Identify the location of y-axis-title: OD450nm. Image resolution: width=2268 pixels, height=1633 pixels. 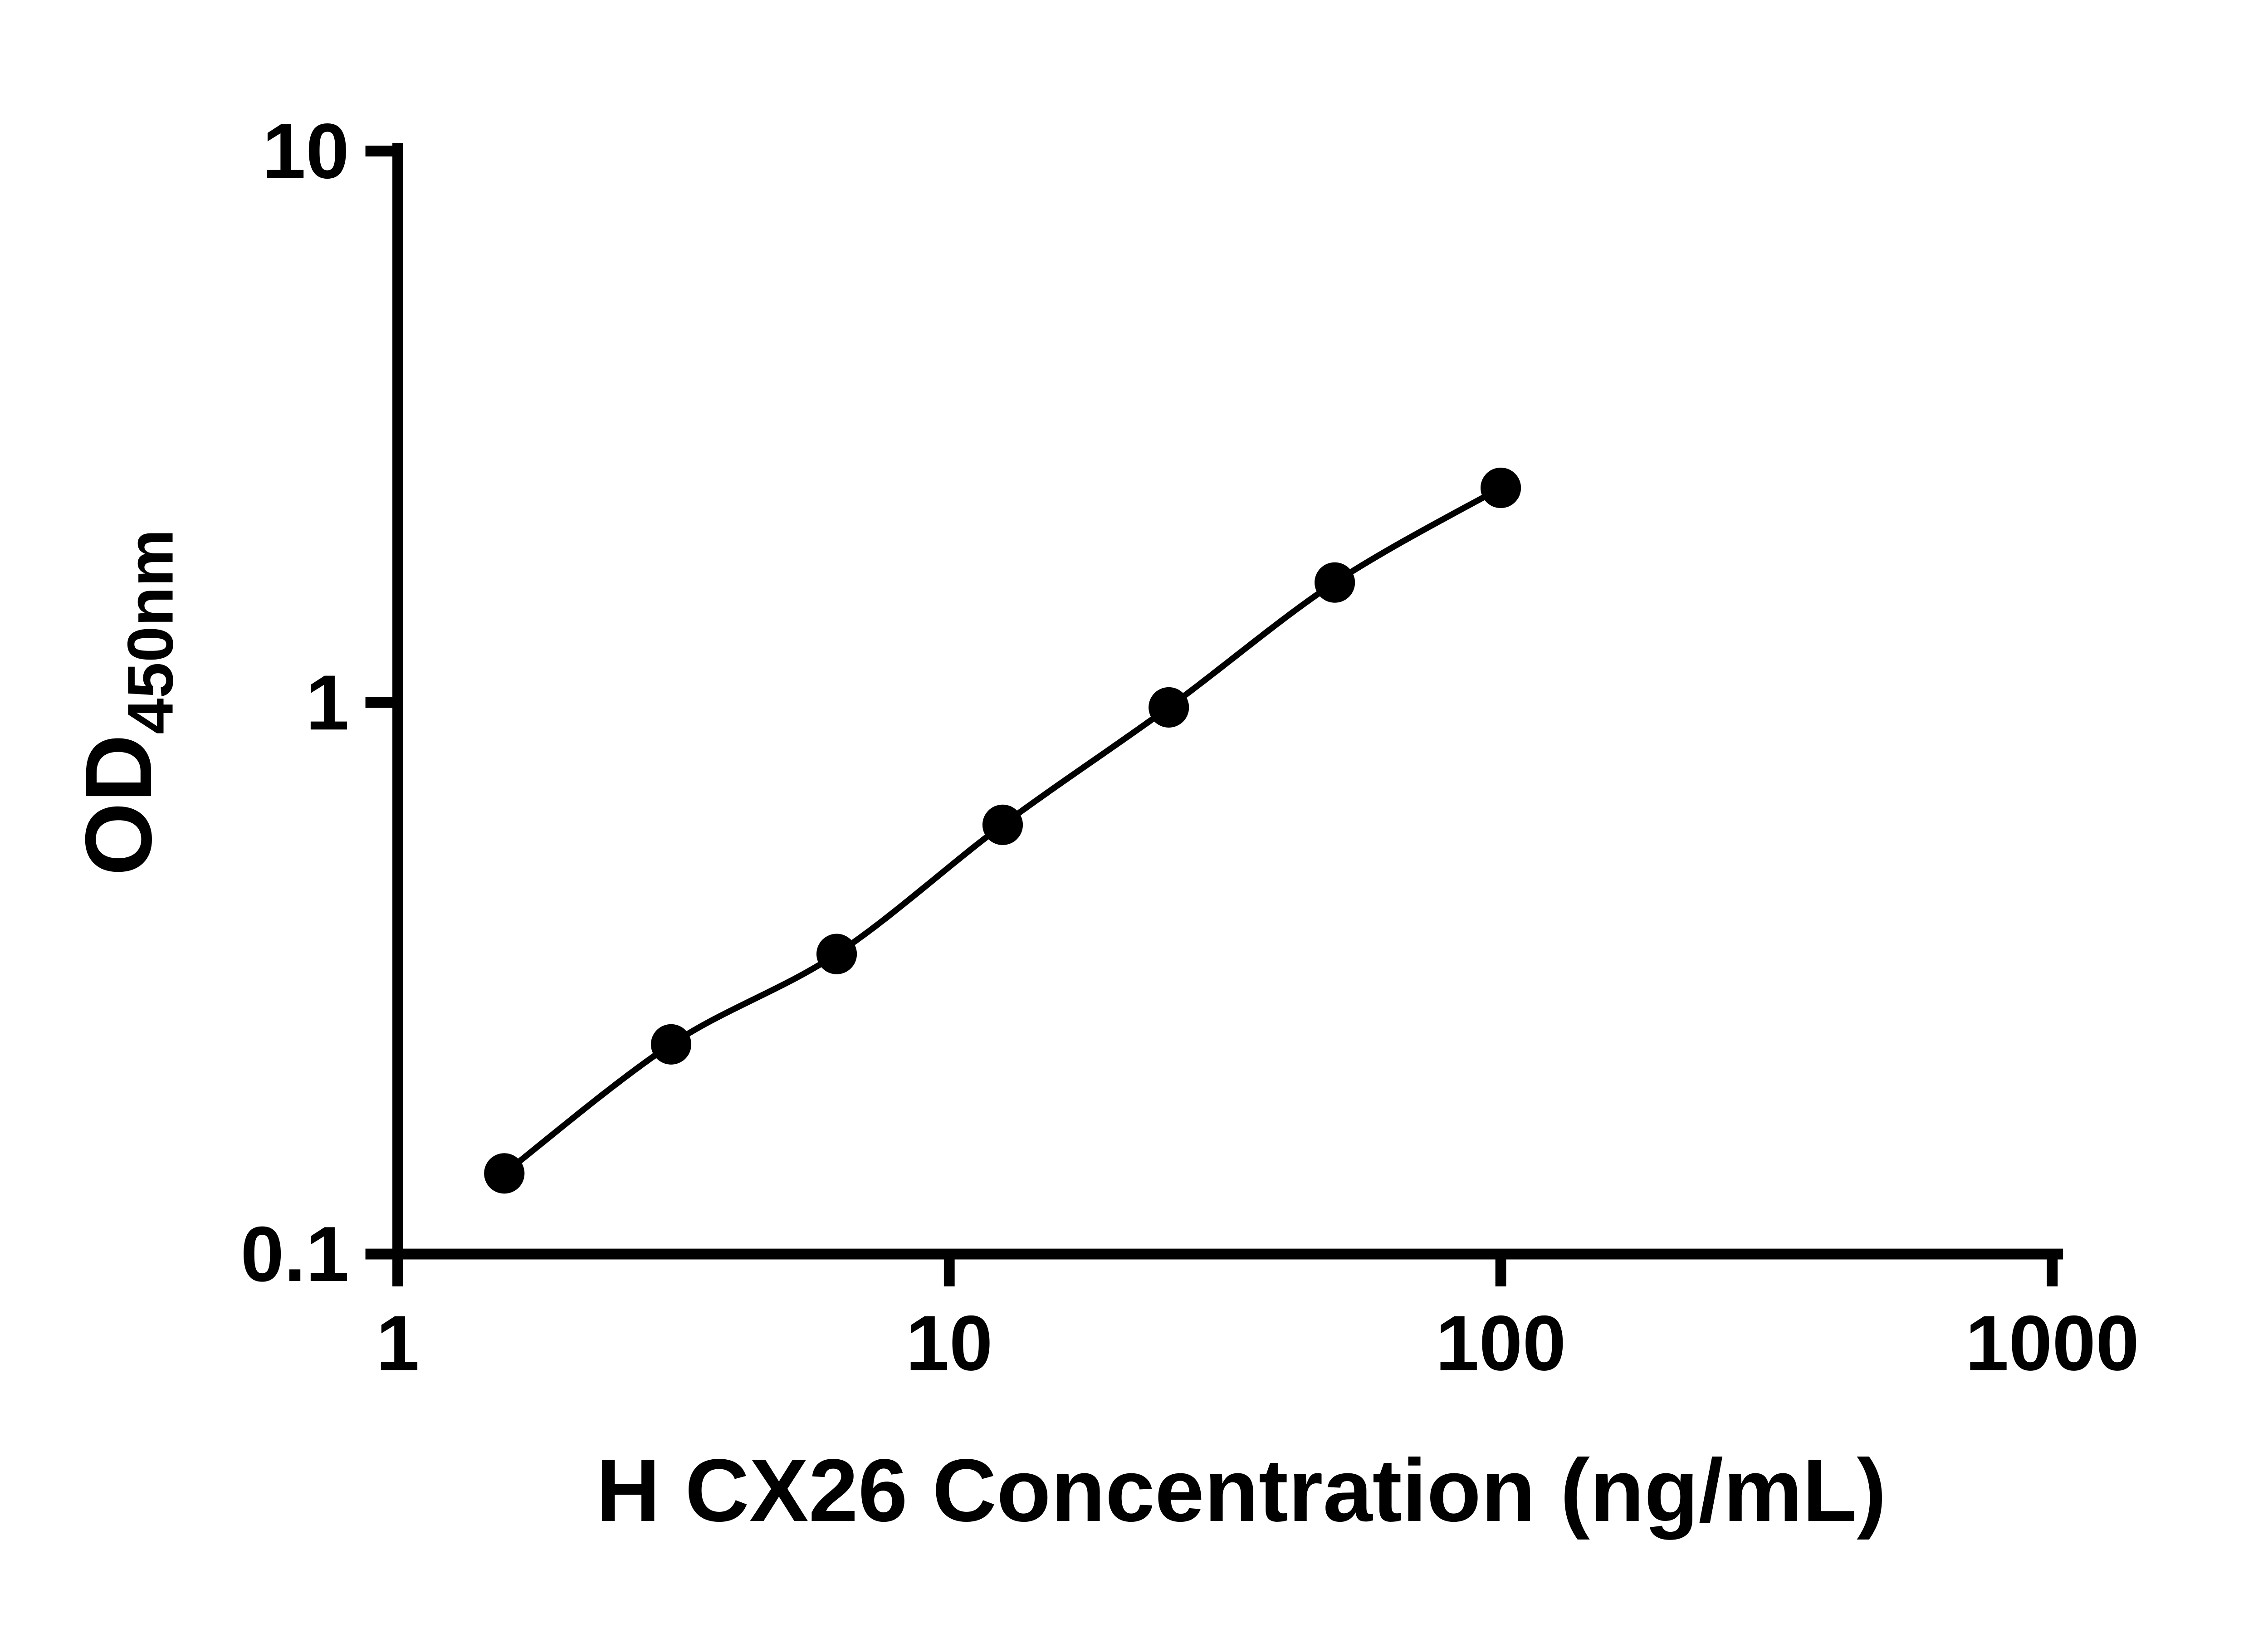
(126, 702).